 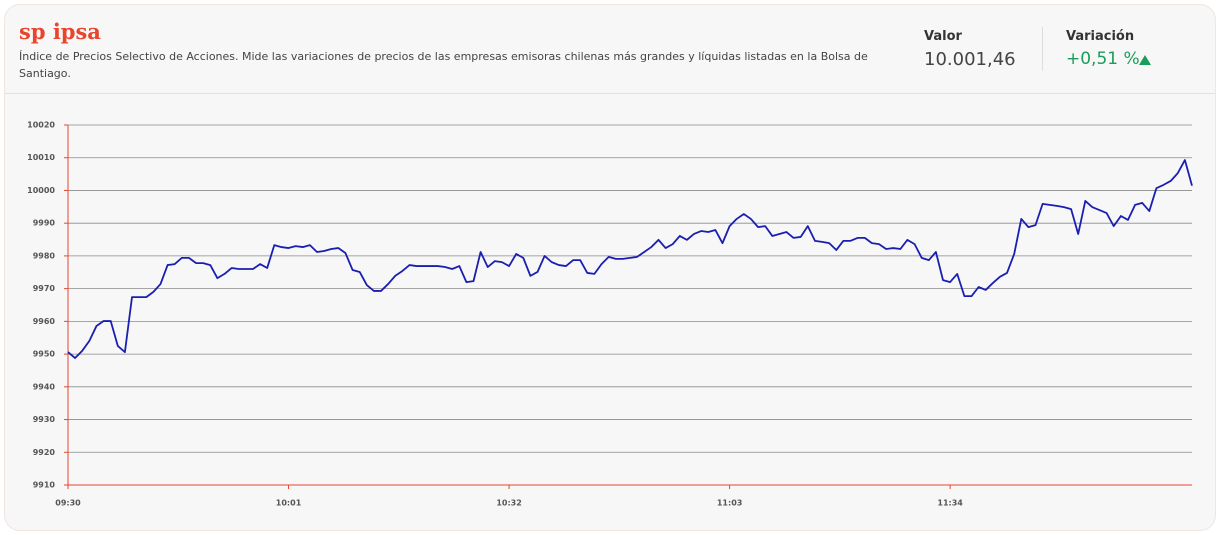 I want to click on x-tick-label: 09:30, so click(x=68, y=503).